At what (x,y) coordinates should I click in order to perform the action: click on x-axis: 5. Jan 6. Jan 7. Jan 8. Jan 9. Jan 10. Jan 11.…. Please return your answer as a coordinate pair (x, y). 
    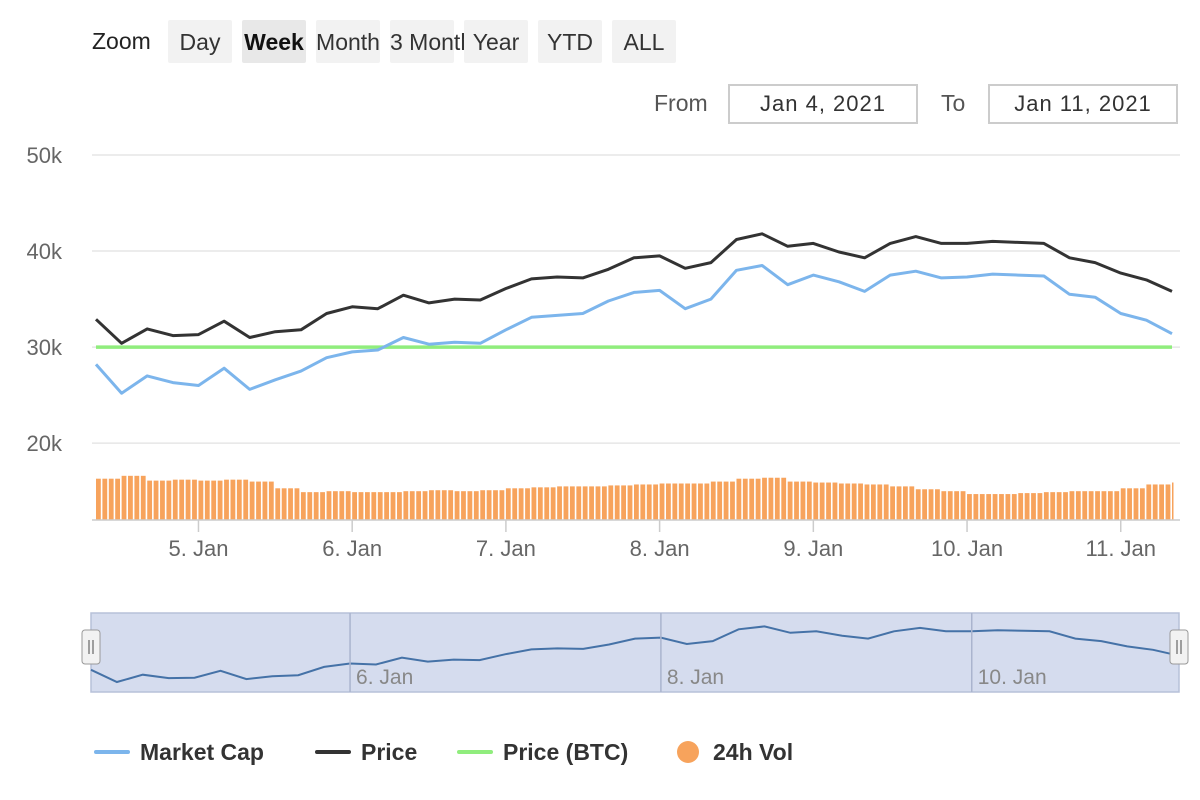
    Looking at the image, I should click on (636, 540).